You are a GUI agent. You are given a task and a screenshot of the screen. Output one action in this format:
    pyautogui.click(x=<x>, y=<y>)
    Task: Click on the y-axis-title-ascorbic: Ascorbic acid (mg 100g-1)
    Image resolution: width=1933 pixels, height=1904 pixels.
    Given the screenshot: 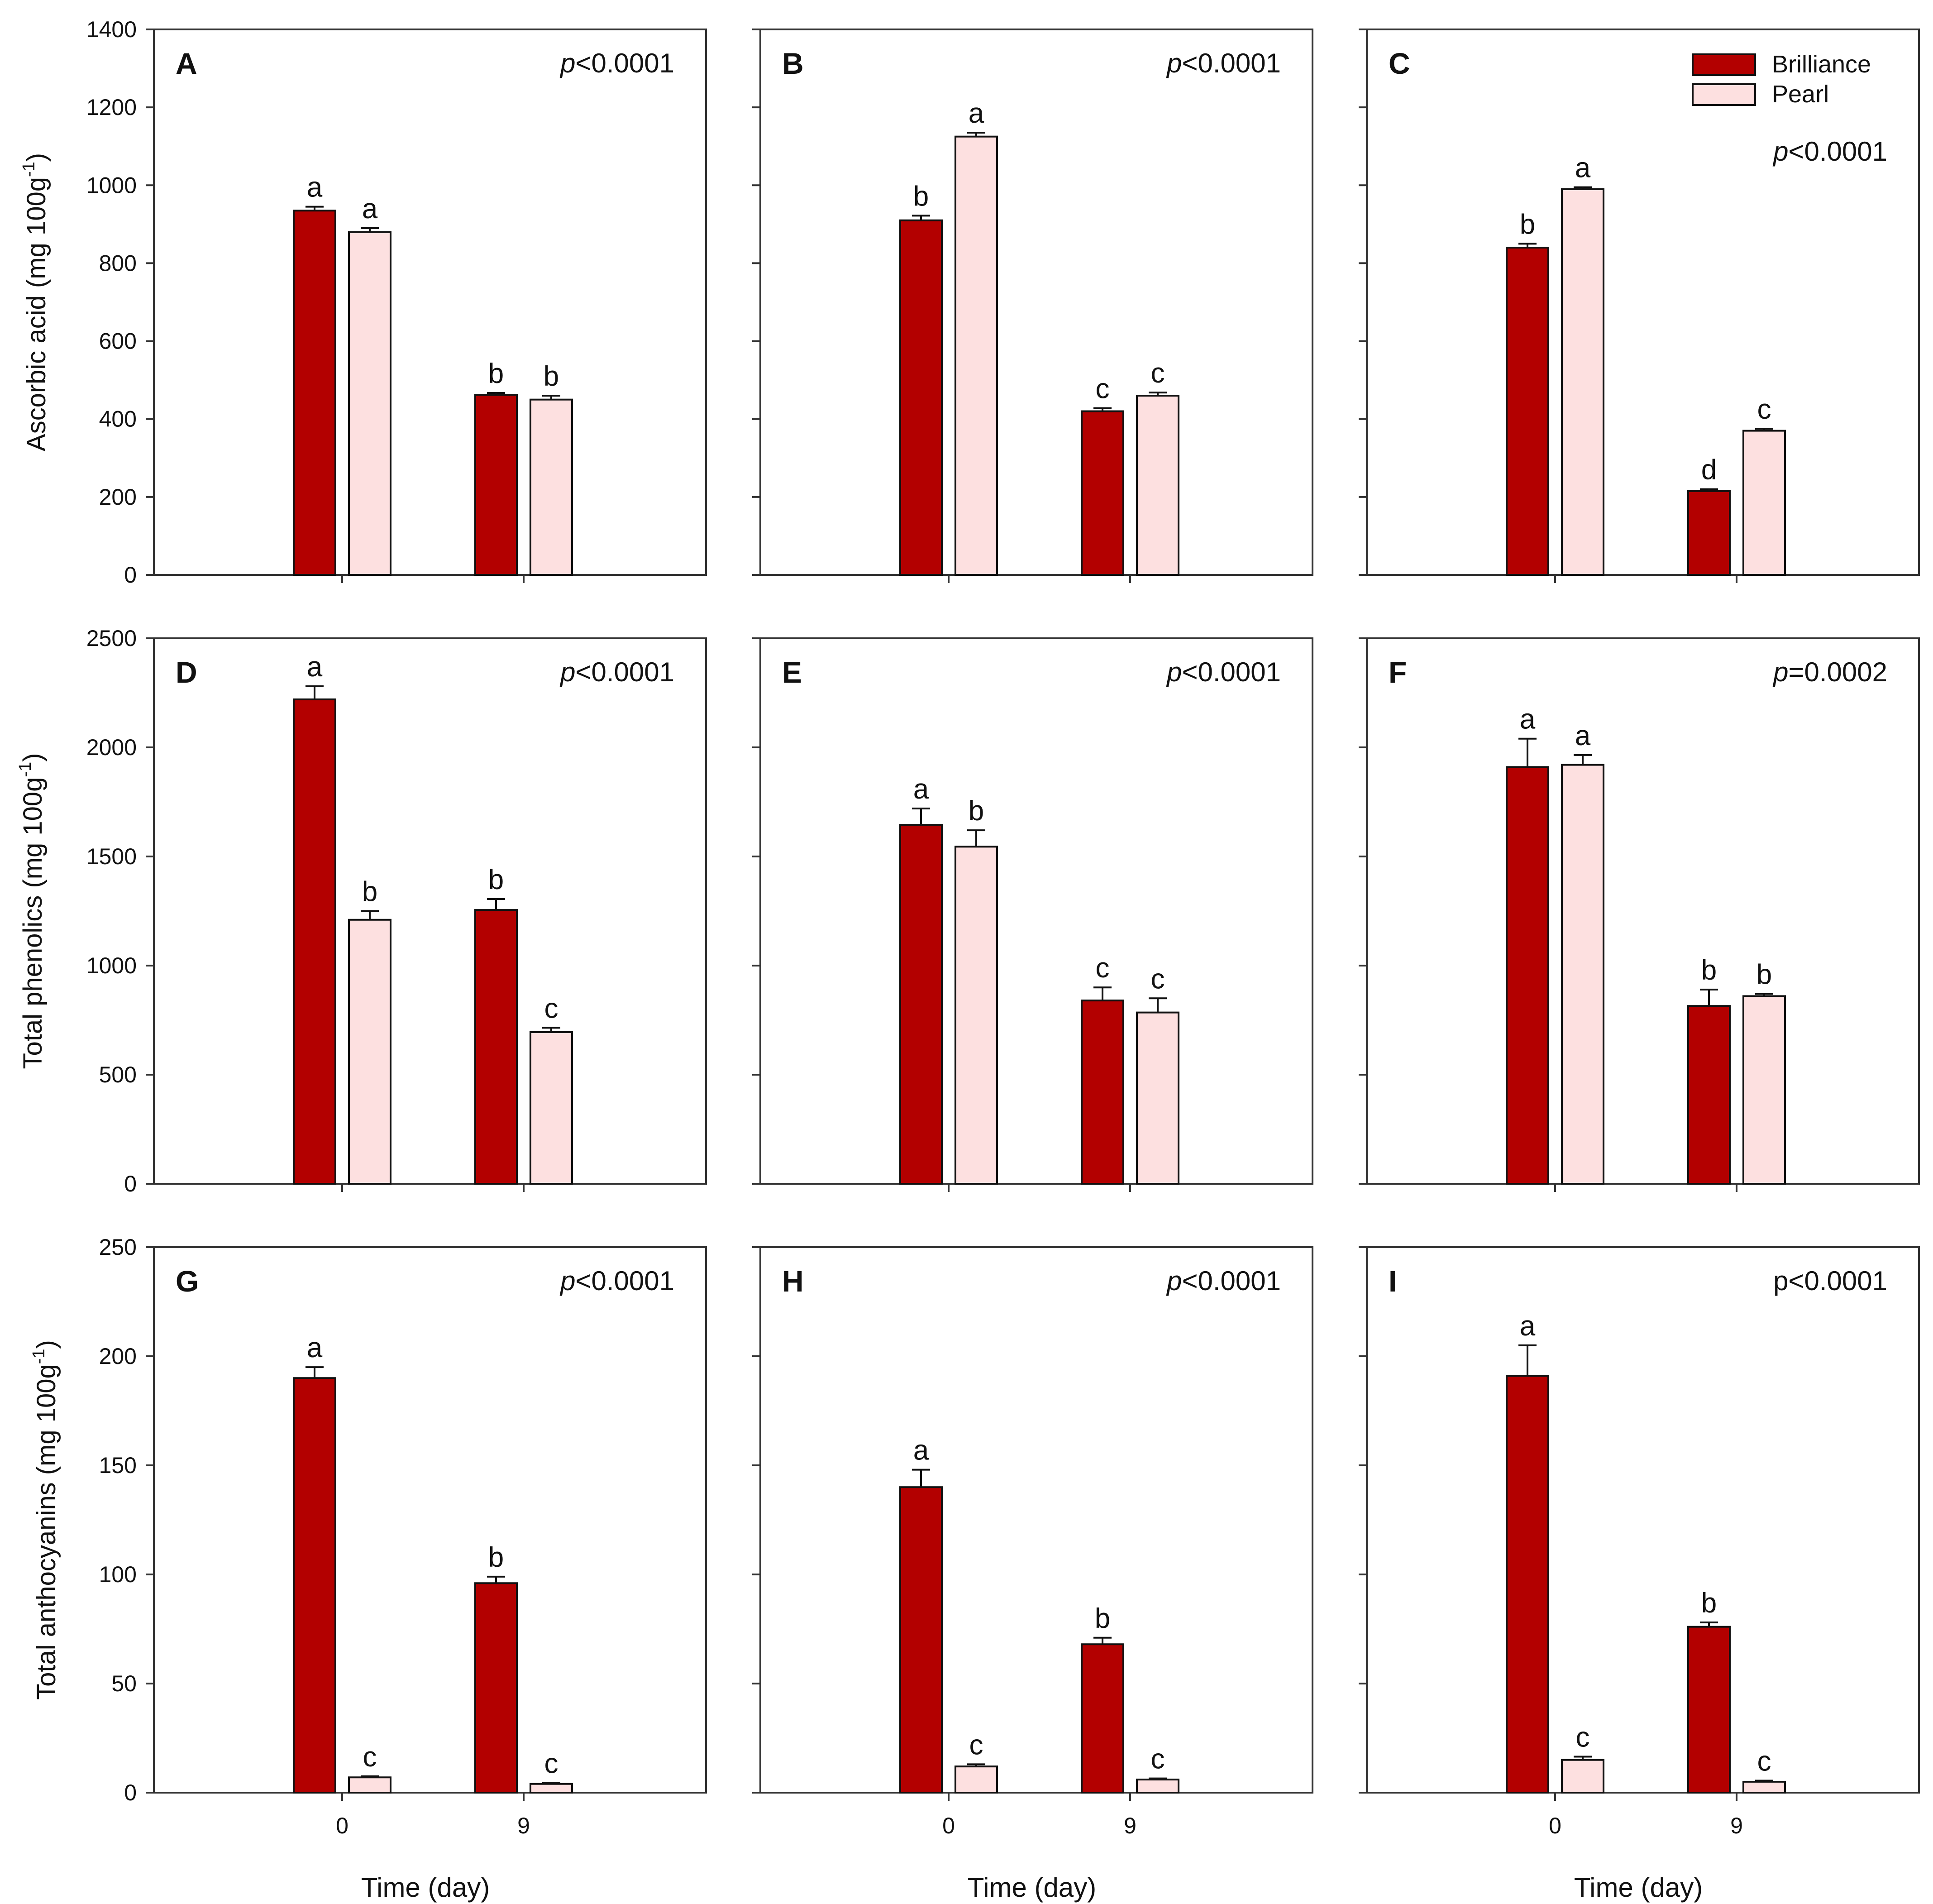 What is the action you would take?
    pyautogui.click(x=35, y=302)
    